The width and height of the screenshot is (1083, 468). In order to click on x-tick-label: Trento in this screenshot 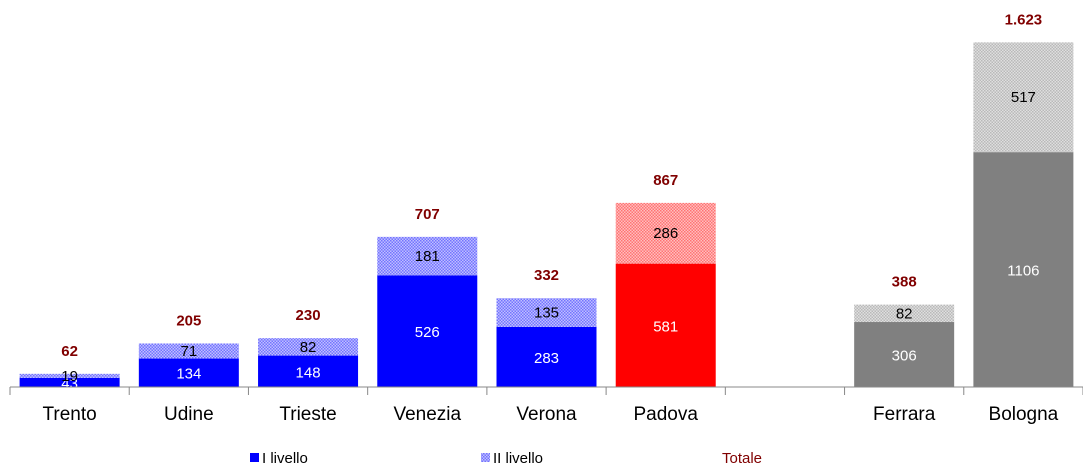, I will do `click(70, 414)`.